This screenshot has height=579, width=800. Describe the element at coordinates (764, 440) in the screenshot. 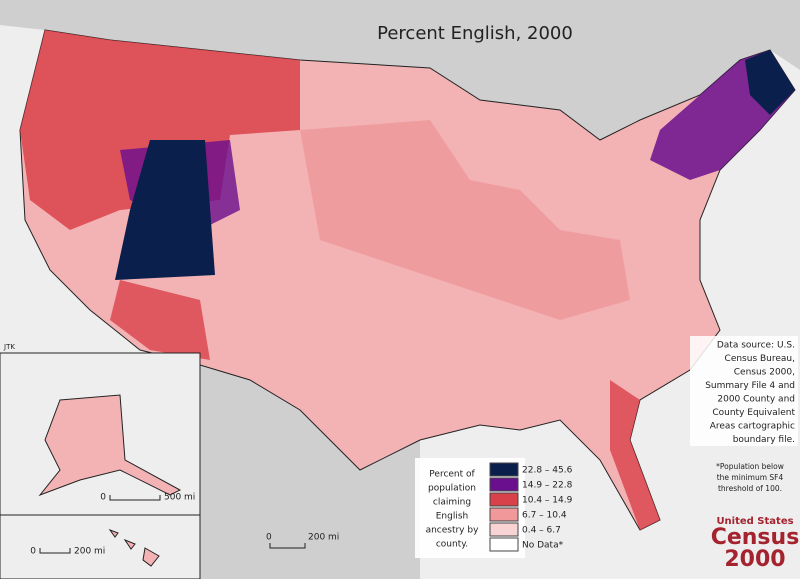

I see `source-line: boundary file.` at that location.